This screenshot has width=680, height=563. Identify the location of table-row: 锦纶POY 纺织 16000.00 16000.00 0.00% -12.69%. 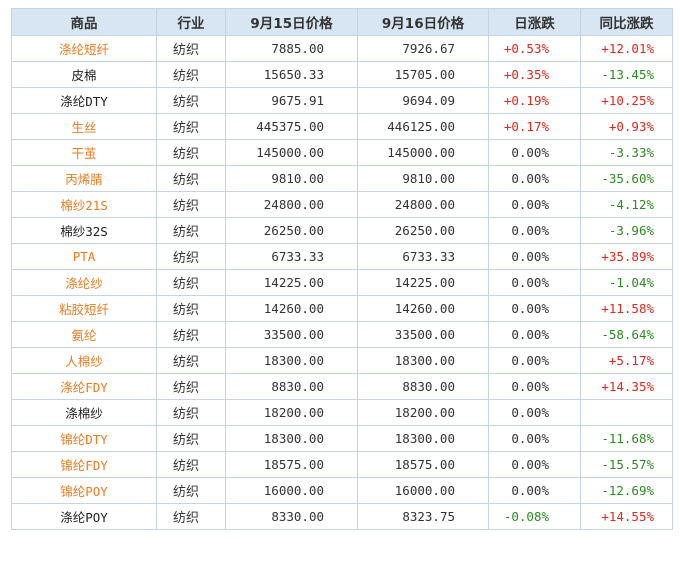
(342, 490).